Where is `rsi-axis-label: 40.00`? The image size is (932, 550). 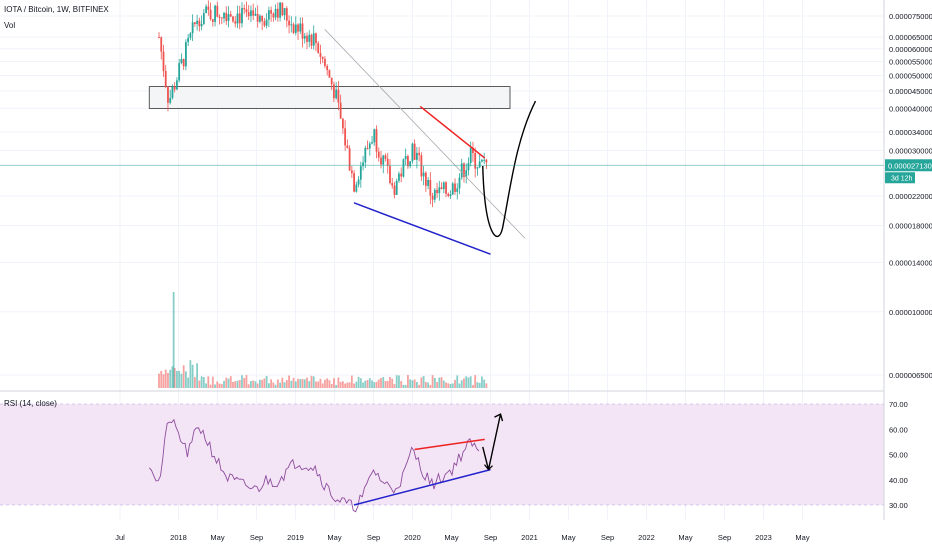
rsi-axis-label: 40.00 is located at coordinates (898, 480).